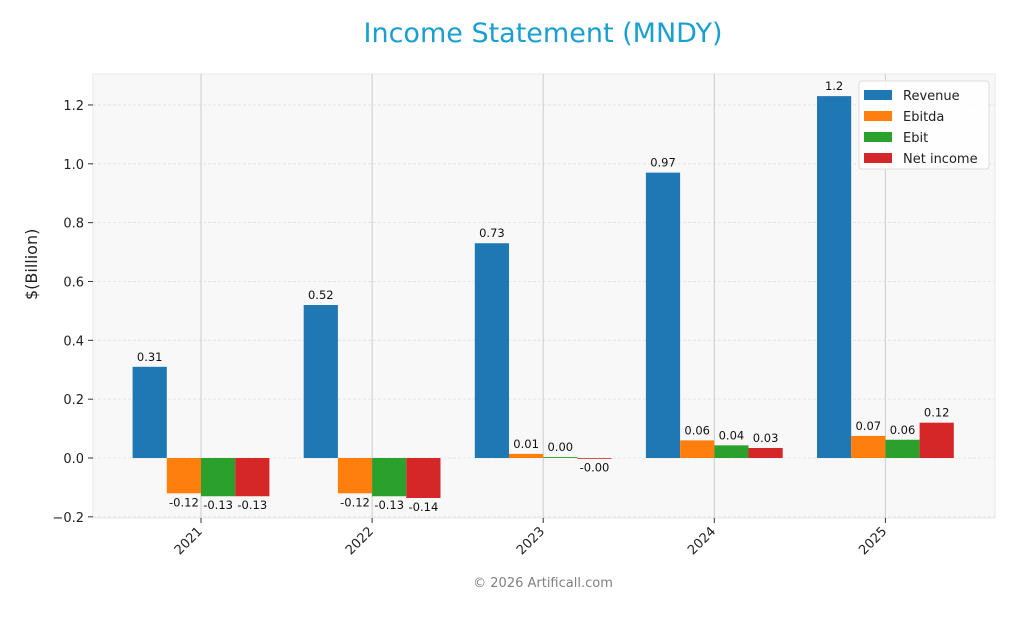  I want to click on legend-label: Ebit, so click(915, 138).